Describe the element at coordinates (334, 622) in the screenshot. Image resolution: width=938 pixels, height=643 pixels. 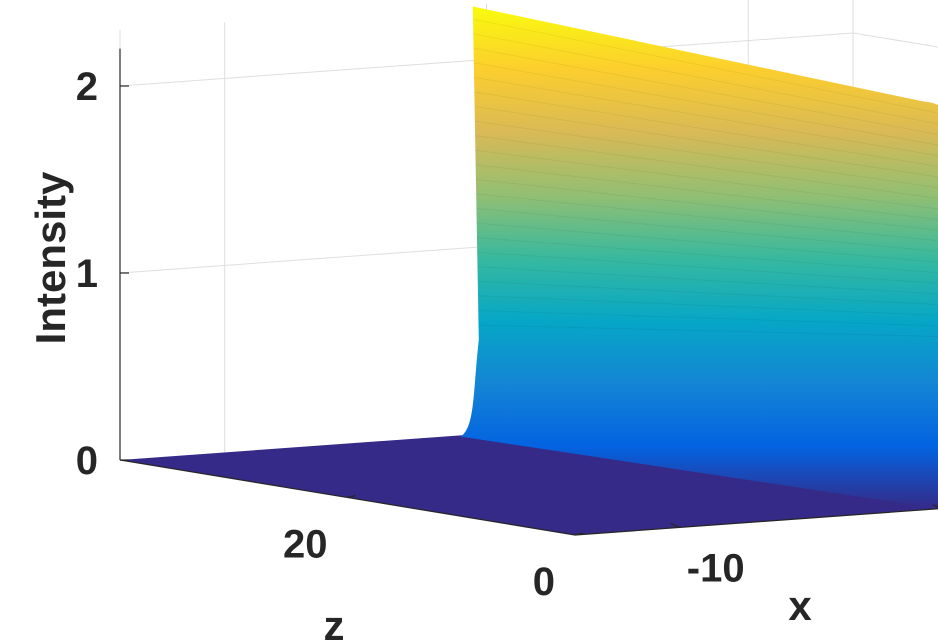
I see `y-axis-label: z` at that location.